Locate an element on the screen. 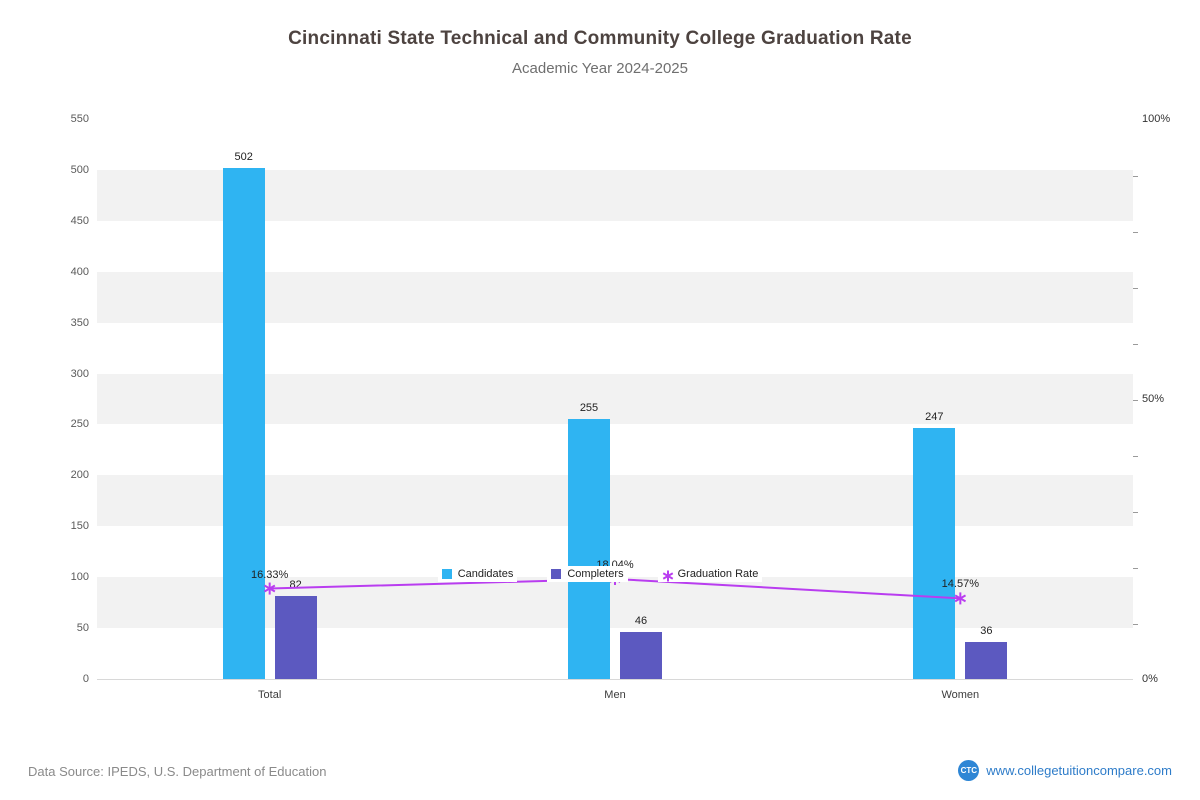  chart-subtitle: Academic Year 2024-2025 is located at coordinates (600, 68).